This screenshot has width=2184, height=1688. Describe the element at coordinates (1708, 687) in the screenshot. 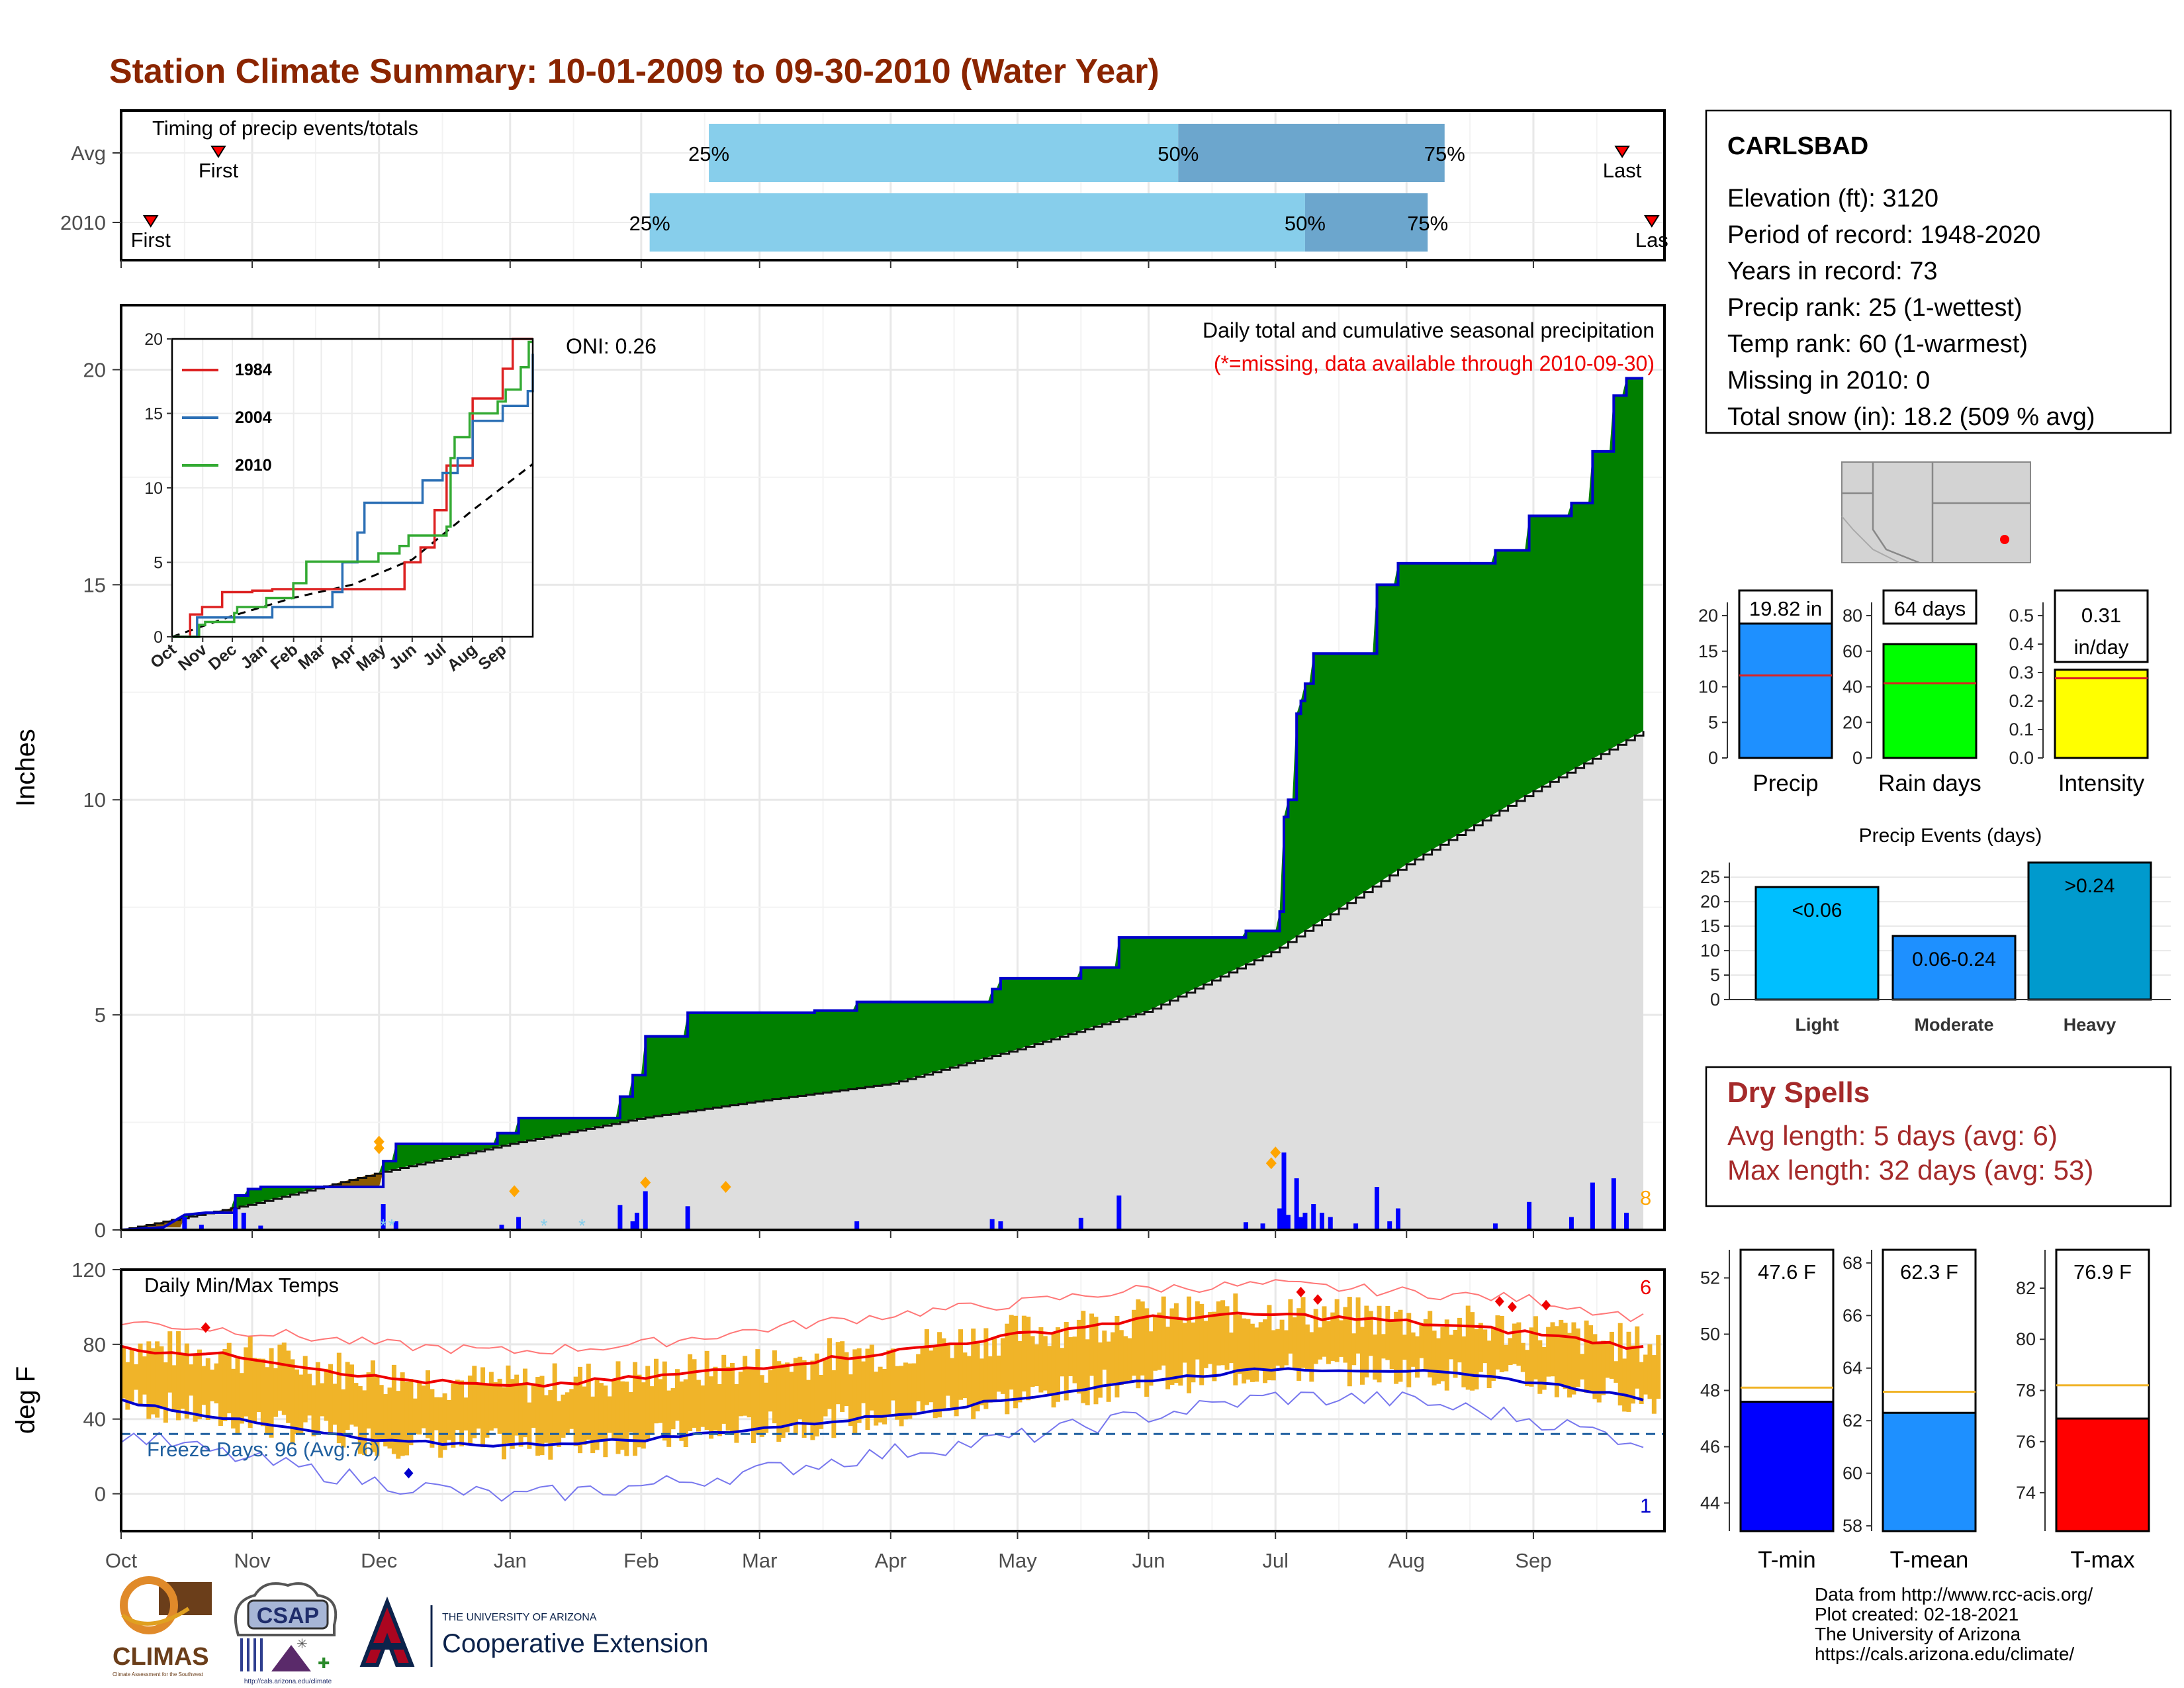

I see `summary-y-tick-label: 10` at that location.